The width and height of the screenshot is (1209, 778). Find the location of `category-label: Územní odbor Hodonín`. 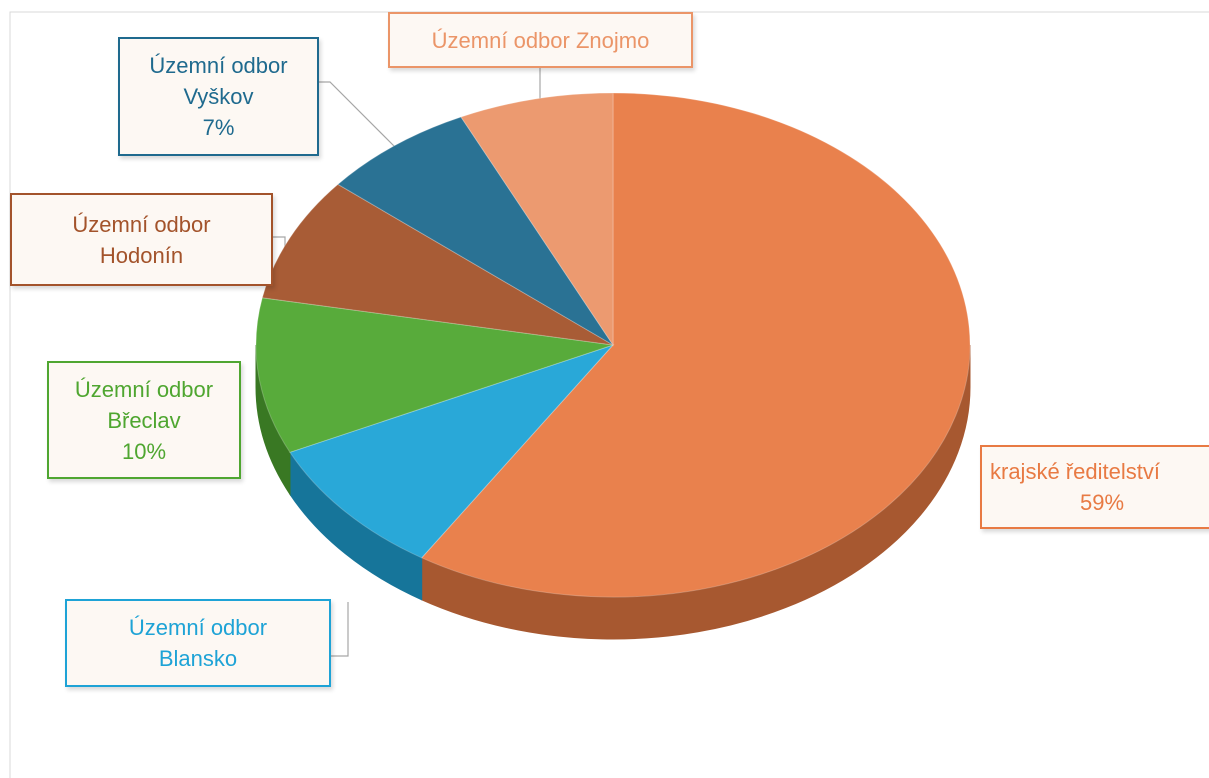

category-label: Územní odbor Hodonín is located at coordinates (141, 239).